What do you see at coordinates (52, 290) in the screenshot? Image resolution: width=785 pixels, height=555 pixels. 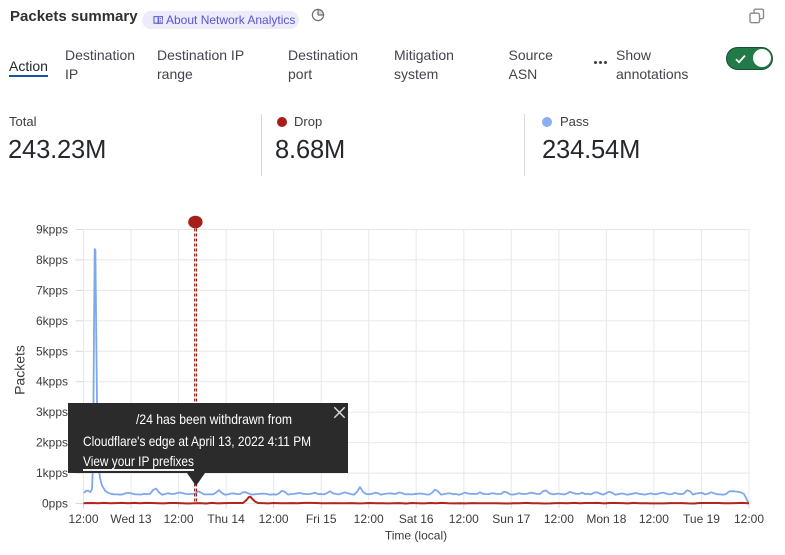 I see `svg-text: 7kpps` at bounding box center [52, 290].